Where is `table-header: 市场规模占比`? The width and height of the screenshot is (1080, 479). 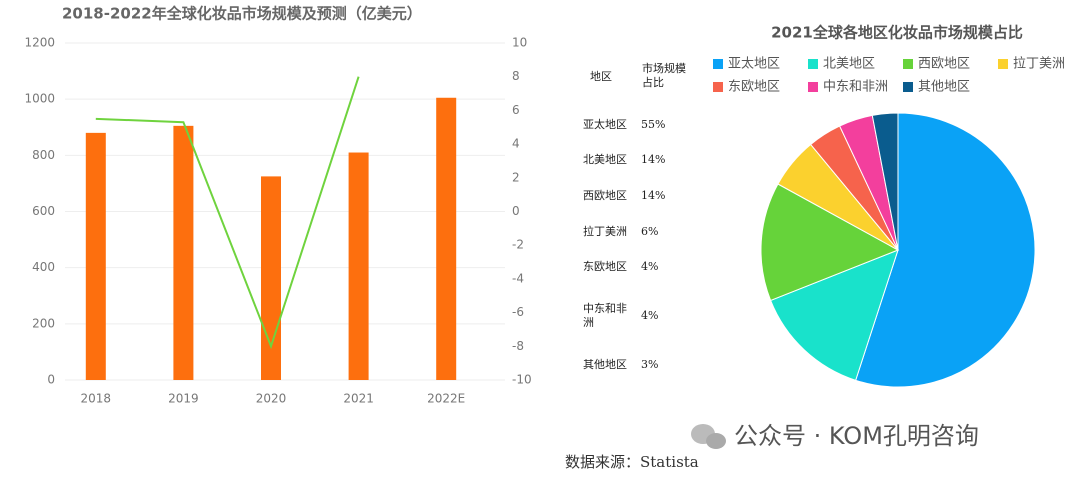
table-header: 市场规模占比 is located at coordinates (664, 75).